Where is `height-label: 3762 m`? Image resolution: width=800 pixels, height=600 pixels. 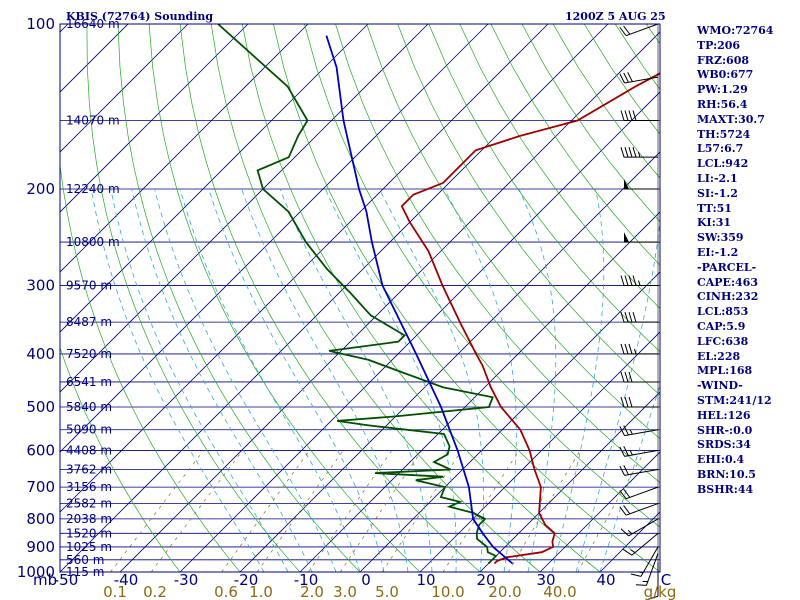 height-label: 3762 m is located at coordinates (89, 469).